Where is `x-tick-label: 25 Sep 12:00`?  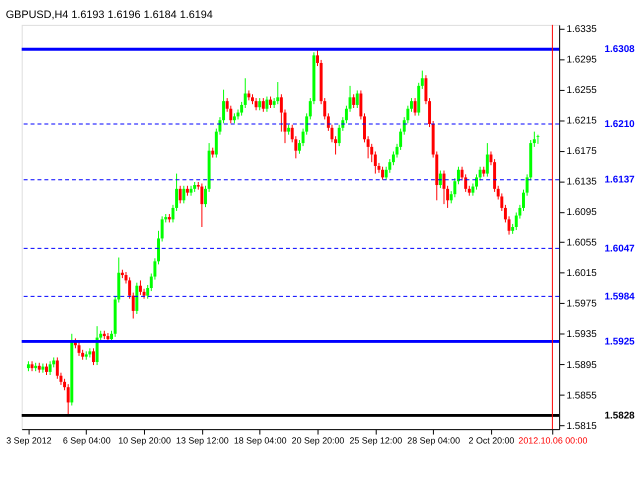 x-tick-label: 25 Sep 12:00 is located at coordinates (375, 440).